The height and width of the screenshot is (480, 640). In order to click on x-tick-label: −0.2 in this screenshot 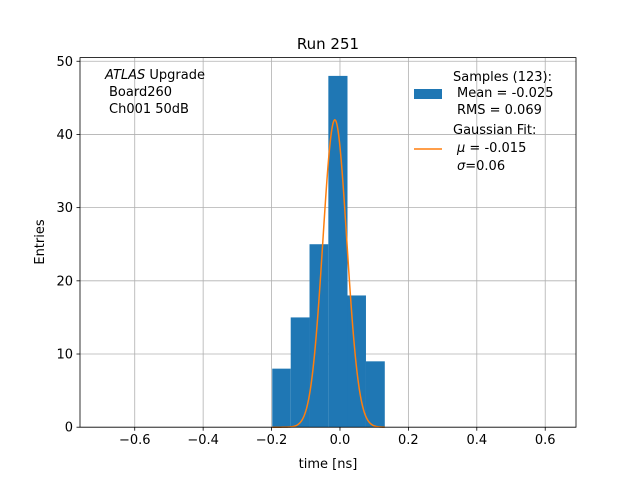, I will do `click(272, 440)`.